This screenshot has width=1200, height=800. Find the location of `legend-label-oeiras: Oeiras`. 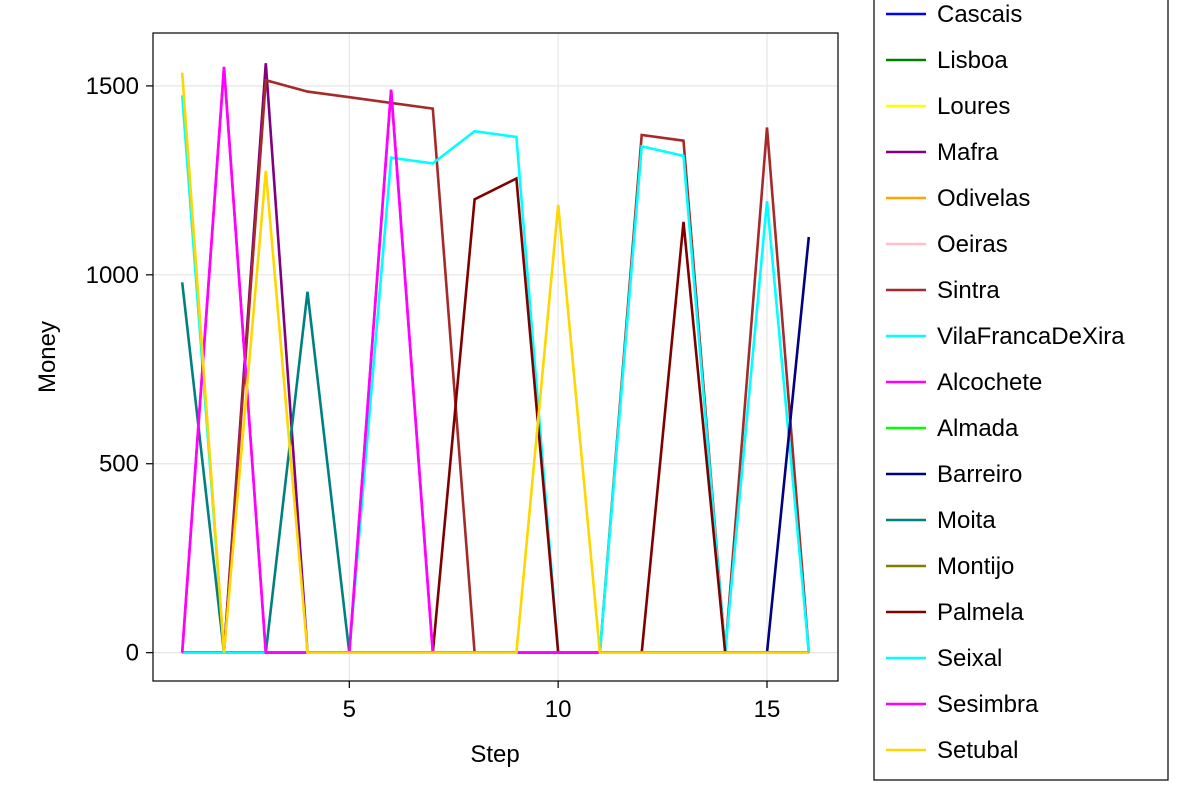

legend-label-oeiras: Oeiras is located at coordinates (972, 244).